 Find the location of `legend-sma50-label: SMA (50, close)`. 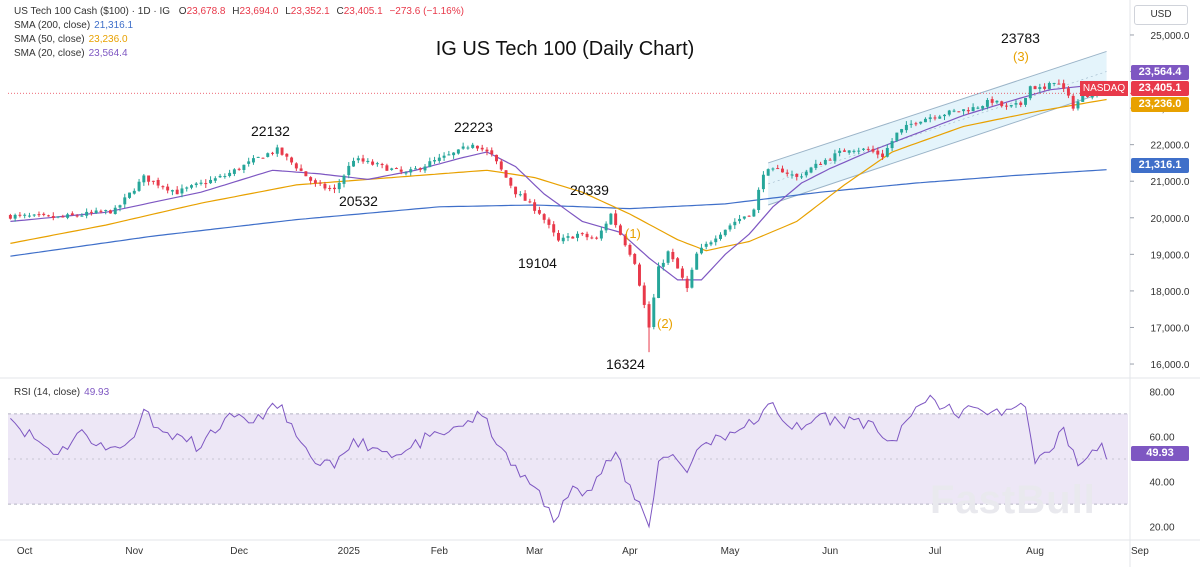

legend-sma50-label: SMA (50, close) is located at coordinates (49, 39).